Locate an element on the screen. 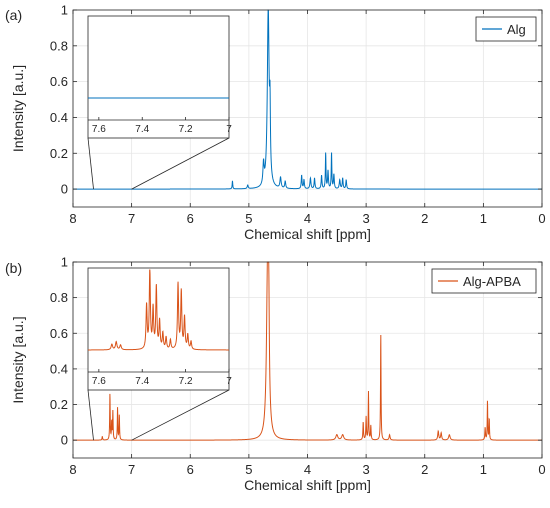 The width and height of the screenshot is (550, 508). panel-a-legend-label: Alg is located at coordinates (516, 29).